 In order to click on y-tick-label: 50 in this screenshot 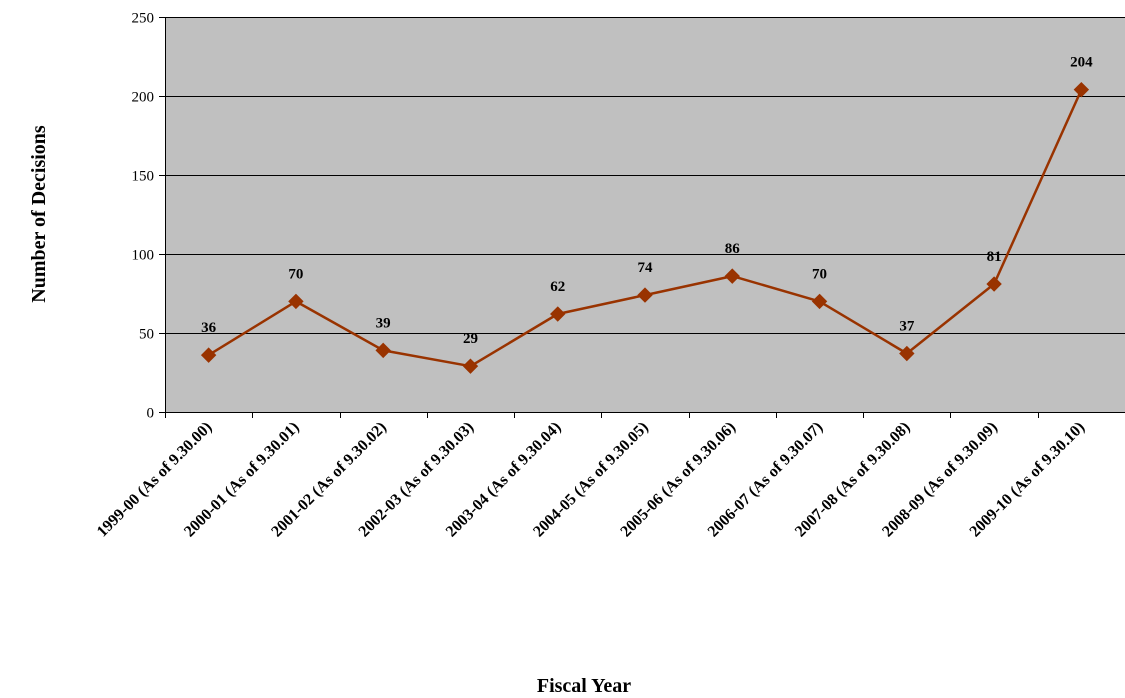, I will do `click(146, 335)`.